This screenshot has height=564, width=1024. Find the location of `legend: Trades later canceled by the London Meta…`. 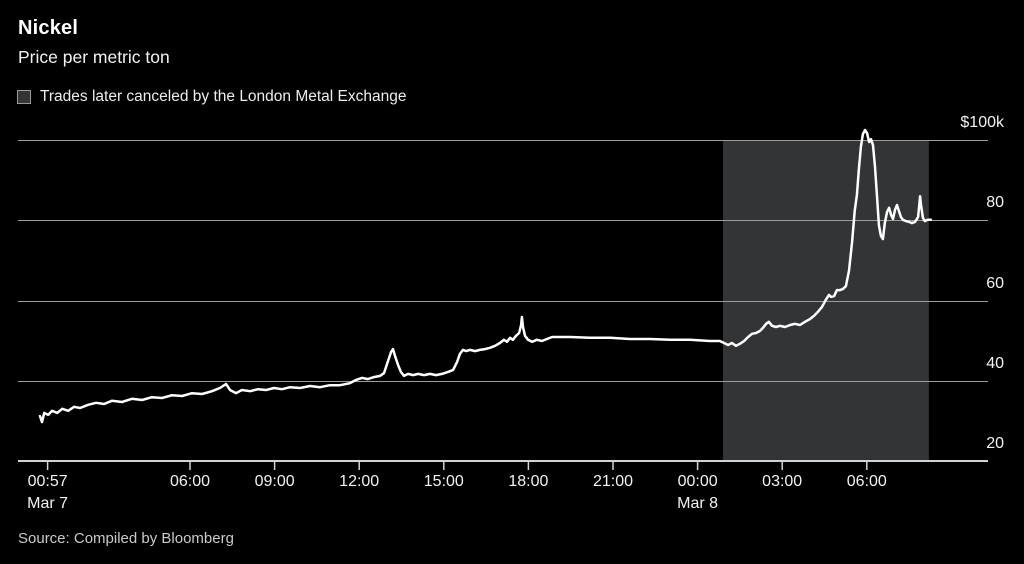

legend: Trades later canceled by the London Meta… is located at coordinates (212, 97).